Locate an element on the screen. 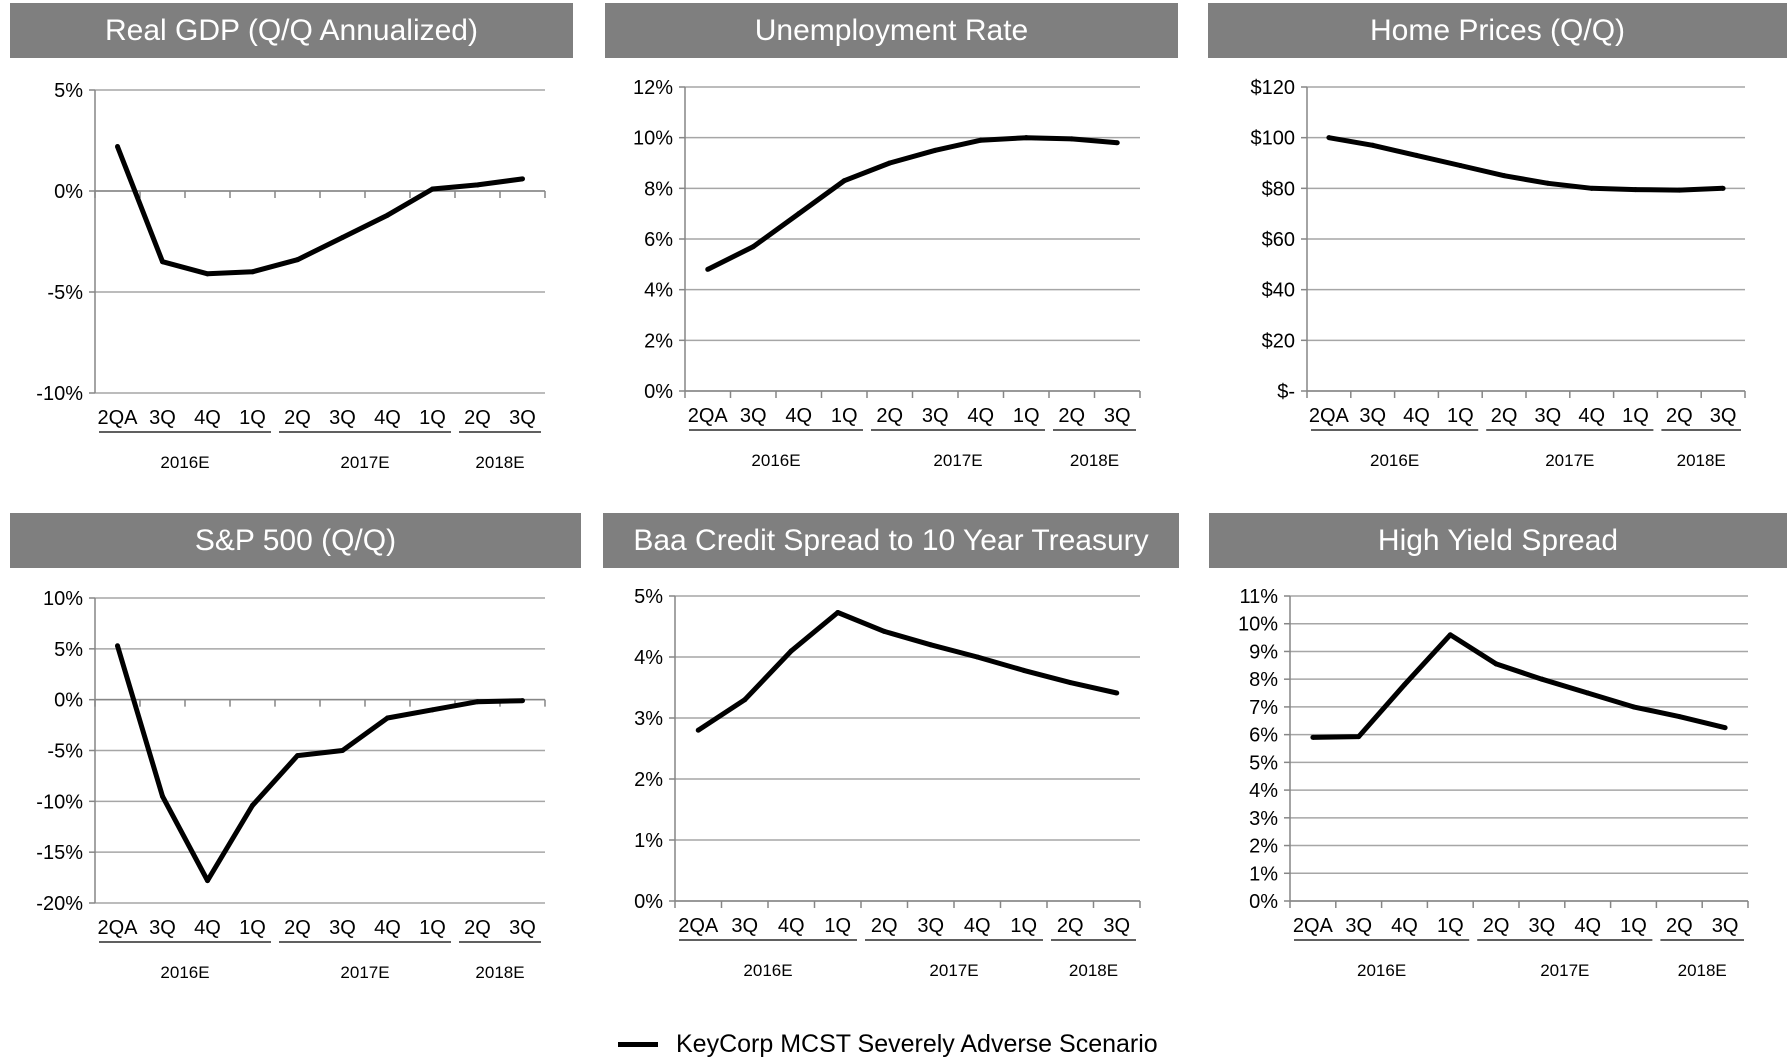 The width and height of the screenshot is (1789, 1060). y-tick-label: $60 is located at coordinates (1278, 240).